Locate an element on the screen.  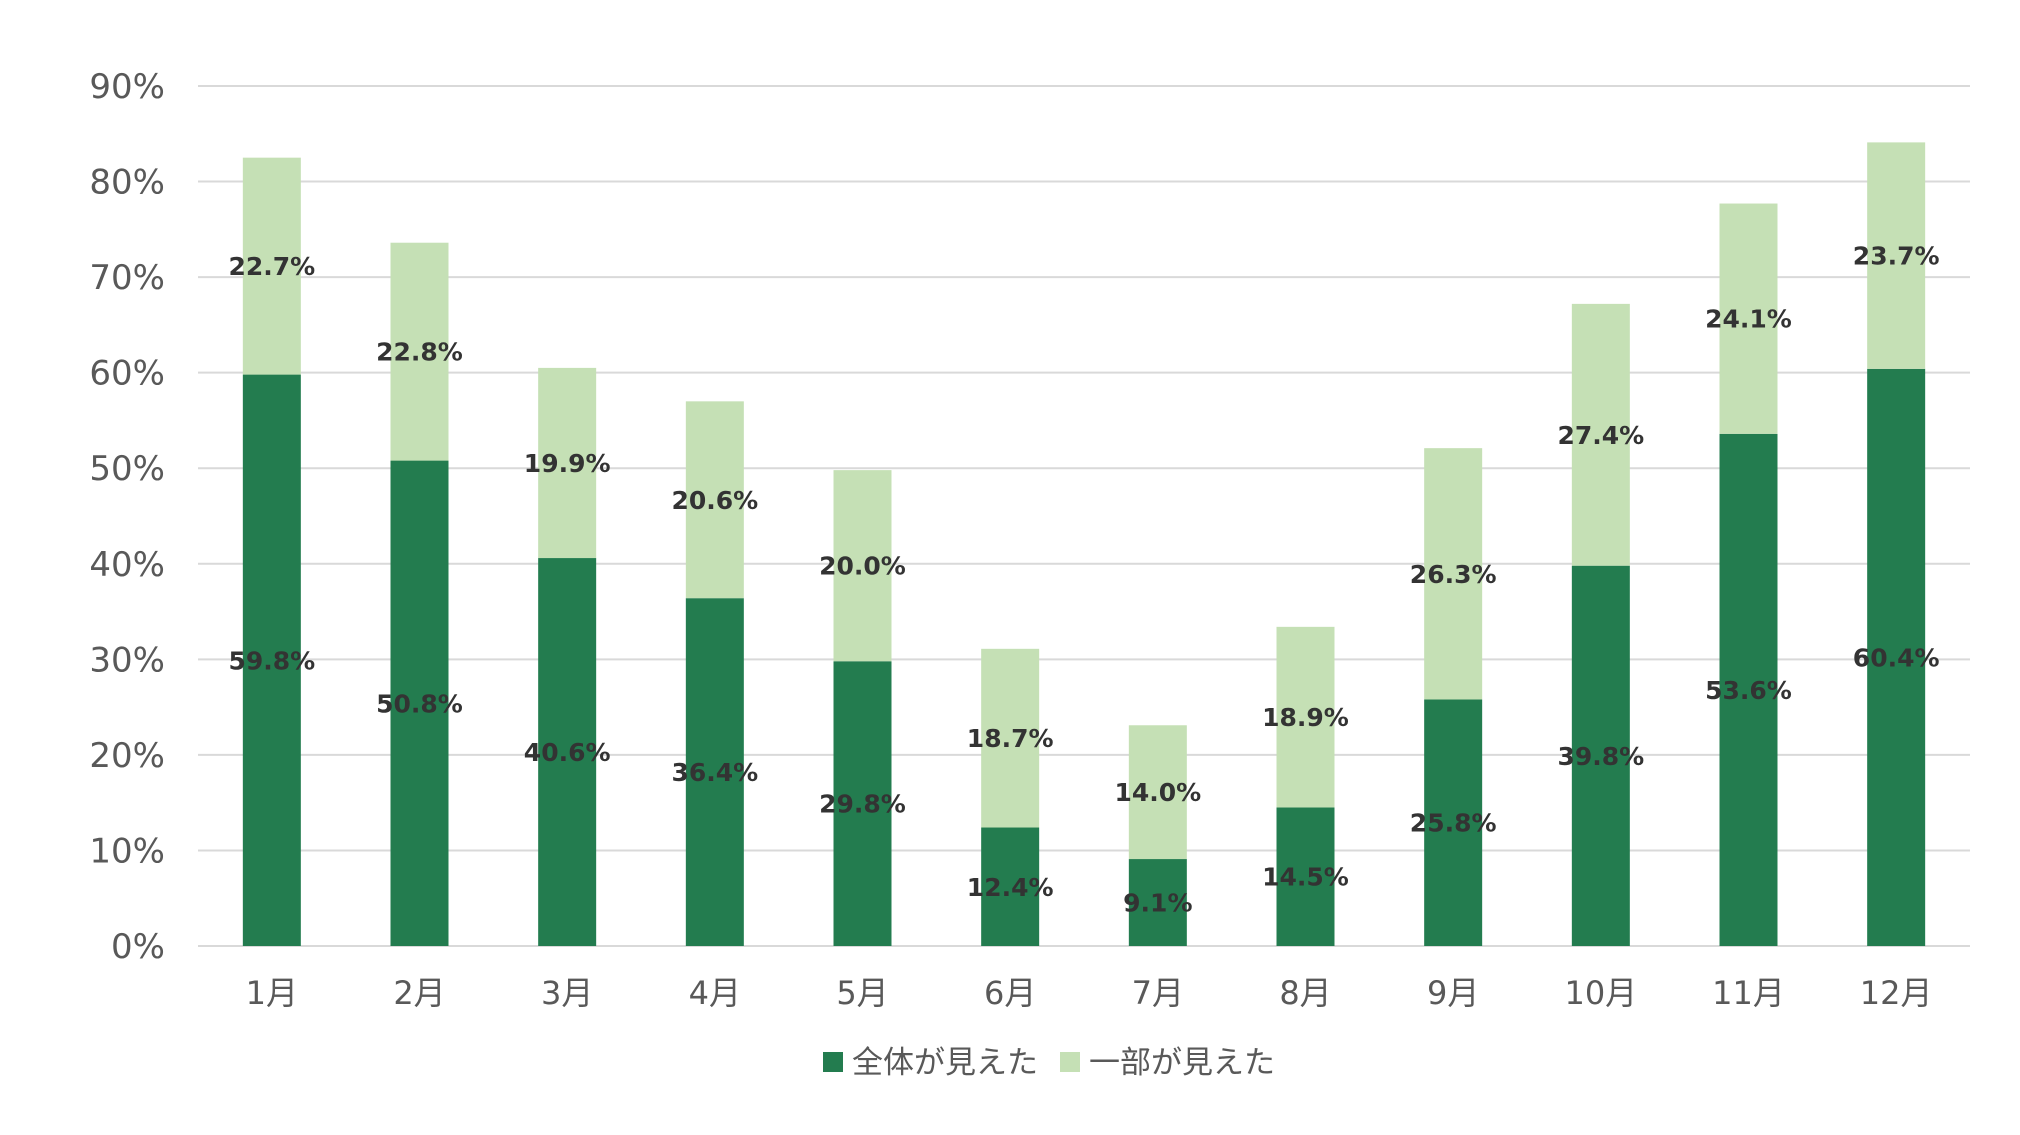
data-label: 36.4% is located at coordinates (714, 772).